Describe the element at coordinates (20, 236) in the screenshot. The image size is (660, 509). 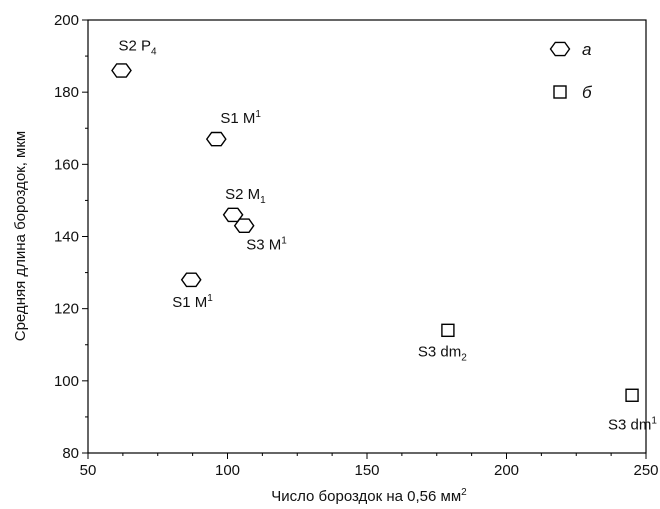
I see `y-axis-title: Средняя длина бороздок, мкм` at that location.